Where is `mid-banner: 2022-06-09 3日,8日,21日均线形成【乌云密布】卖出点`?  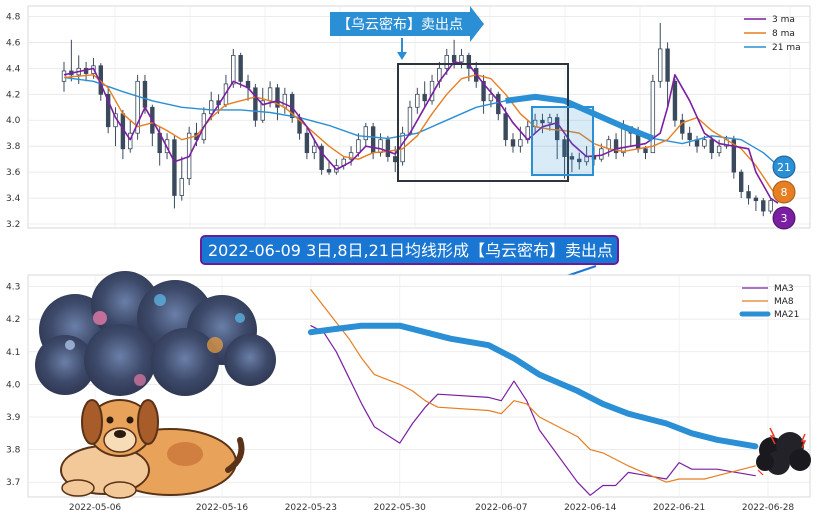 mid-banner: 2022-06-09 3日,8日,21日均线形成【乌云密布】卖出点 is located at coordinates (409, 259).